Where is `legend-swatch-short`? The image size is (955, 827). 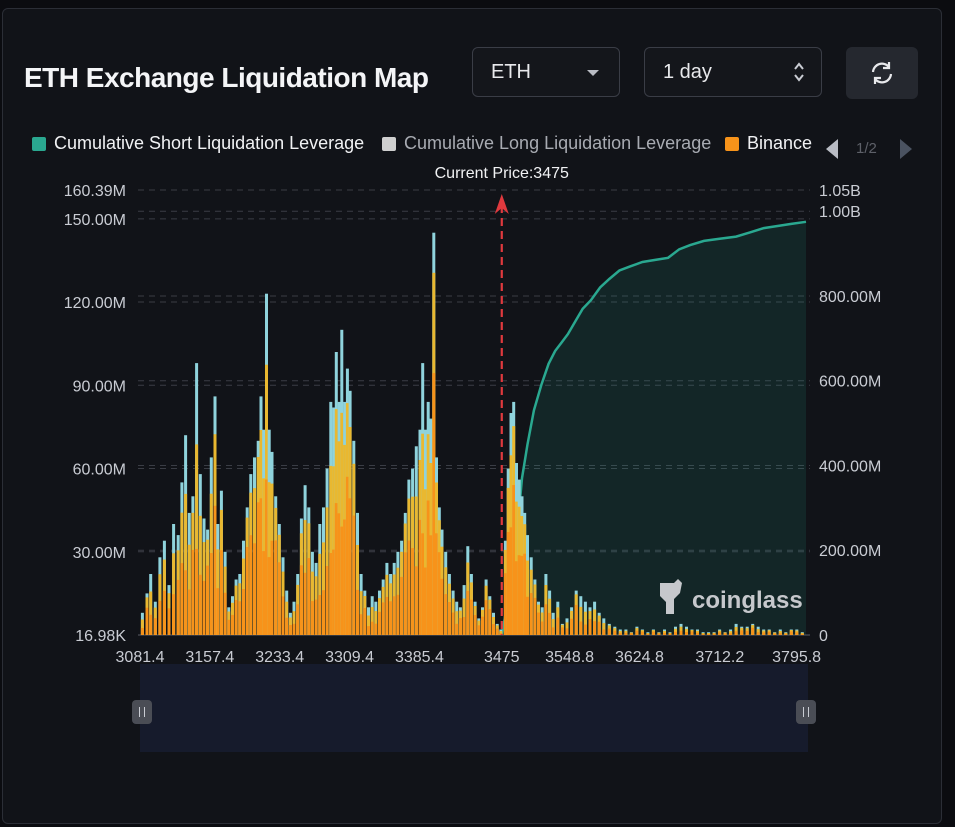 legend-swatch-short is located at coordinates (39, 143).